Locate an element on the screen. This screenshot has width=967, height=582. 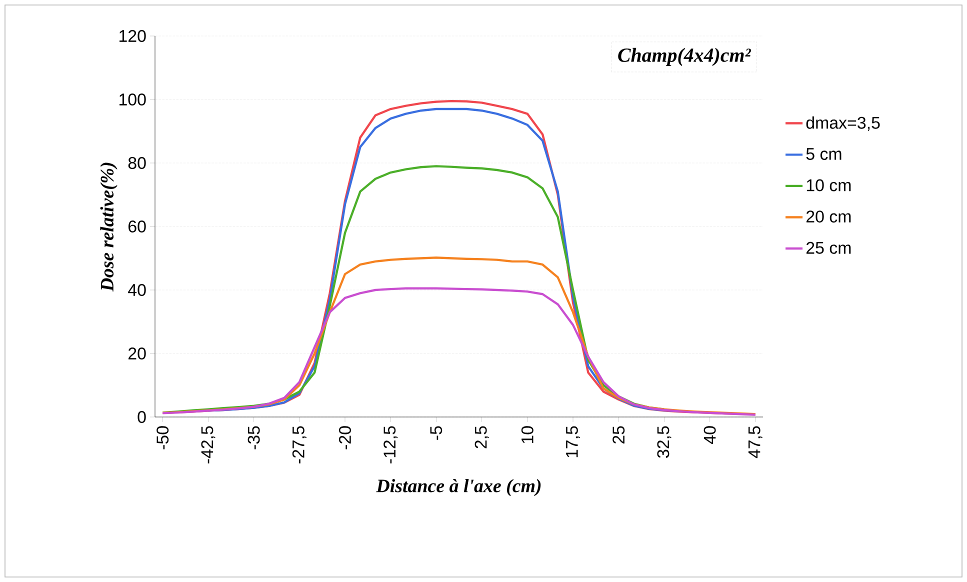
x-tick-label: -50 is located at coordinates (162, 438).